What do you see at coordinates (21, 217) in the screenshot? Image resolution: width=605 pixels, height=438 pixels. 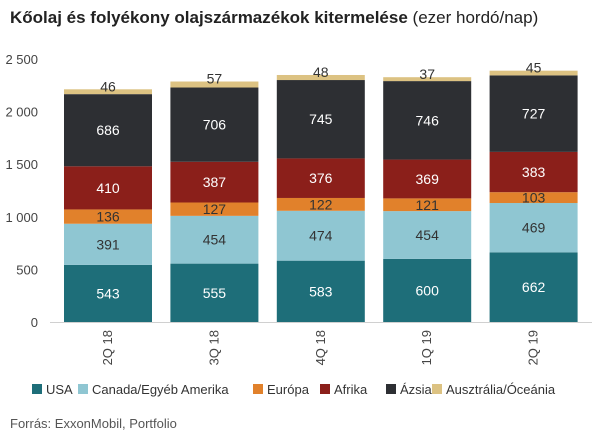 I see `y-tick-label: 1 000` at bounding box center [21, 217].